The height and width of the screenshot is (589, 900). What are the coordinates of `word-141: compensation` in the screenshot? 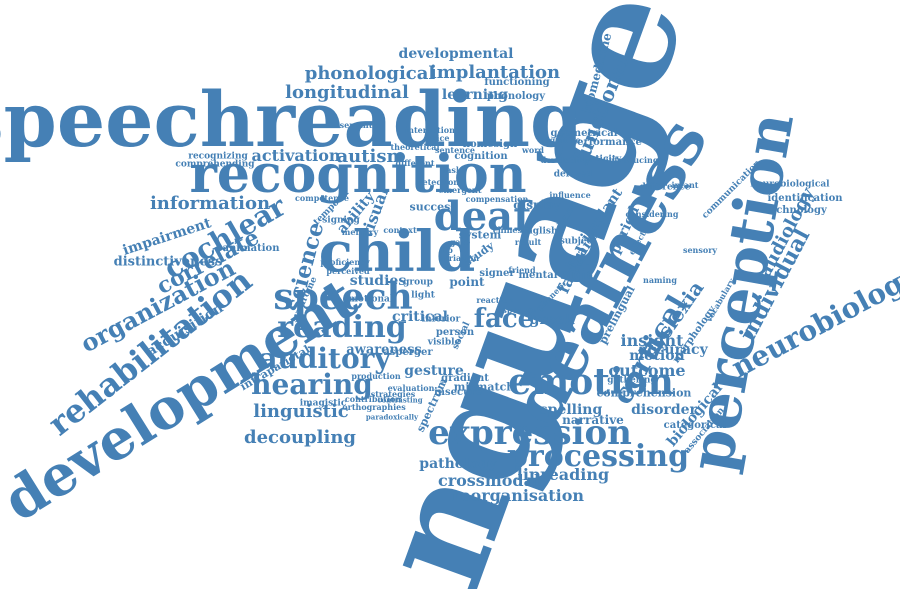 It's located at (497, 199).